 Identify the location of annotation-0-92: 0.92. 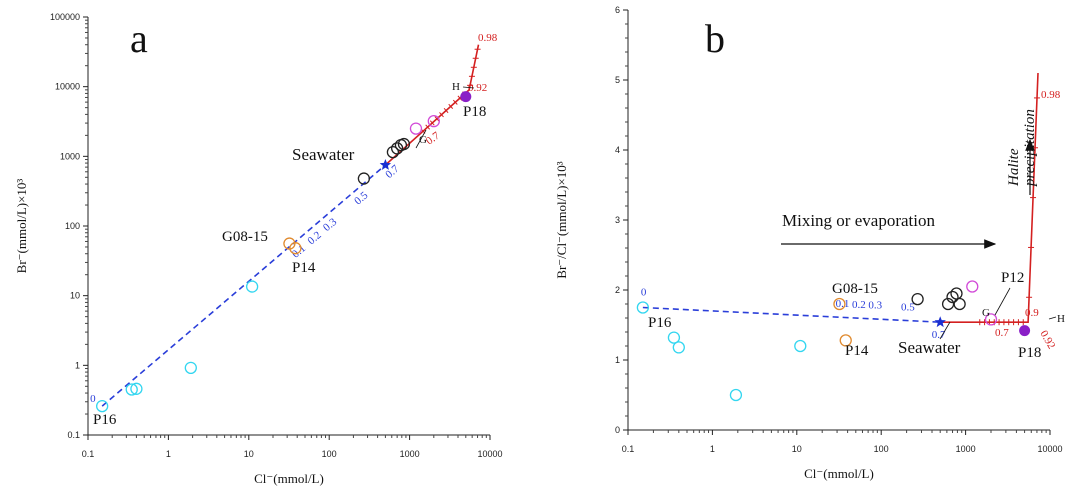
(477, 88).